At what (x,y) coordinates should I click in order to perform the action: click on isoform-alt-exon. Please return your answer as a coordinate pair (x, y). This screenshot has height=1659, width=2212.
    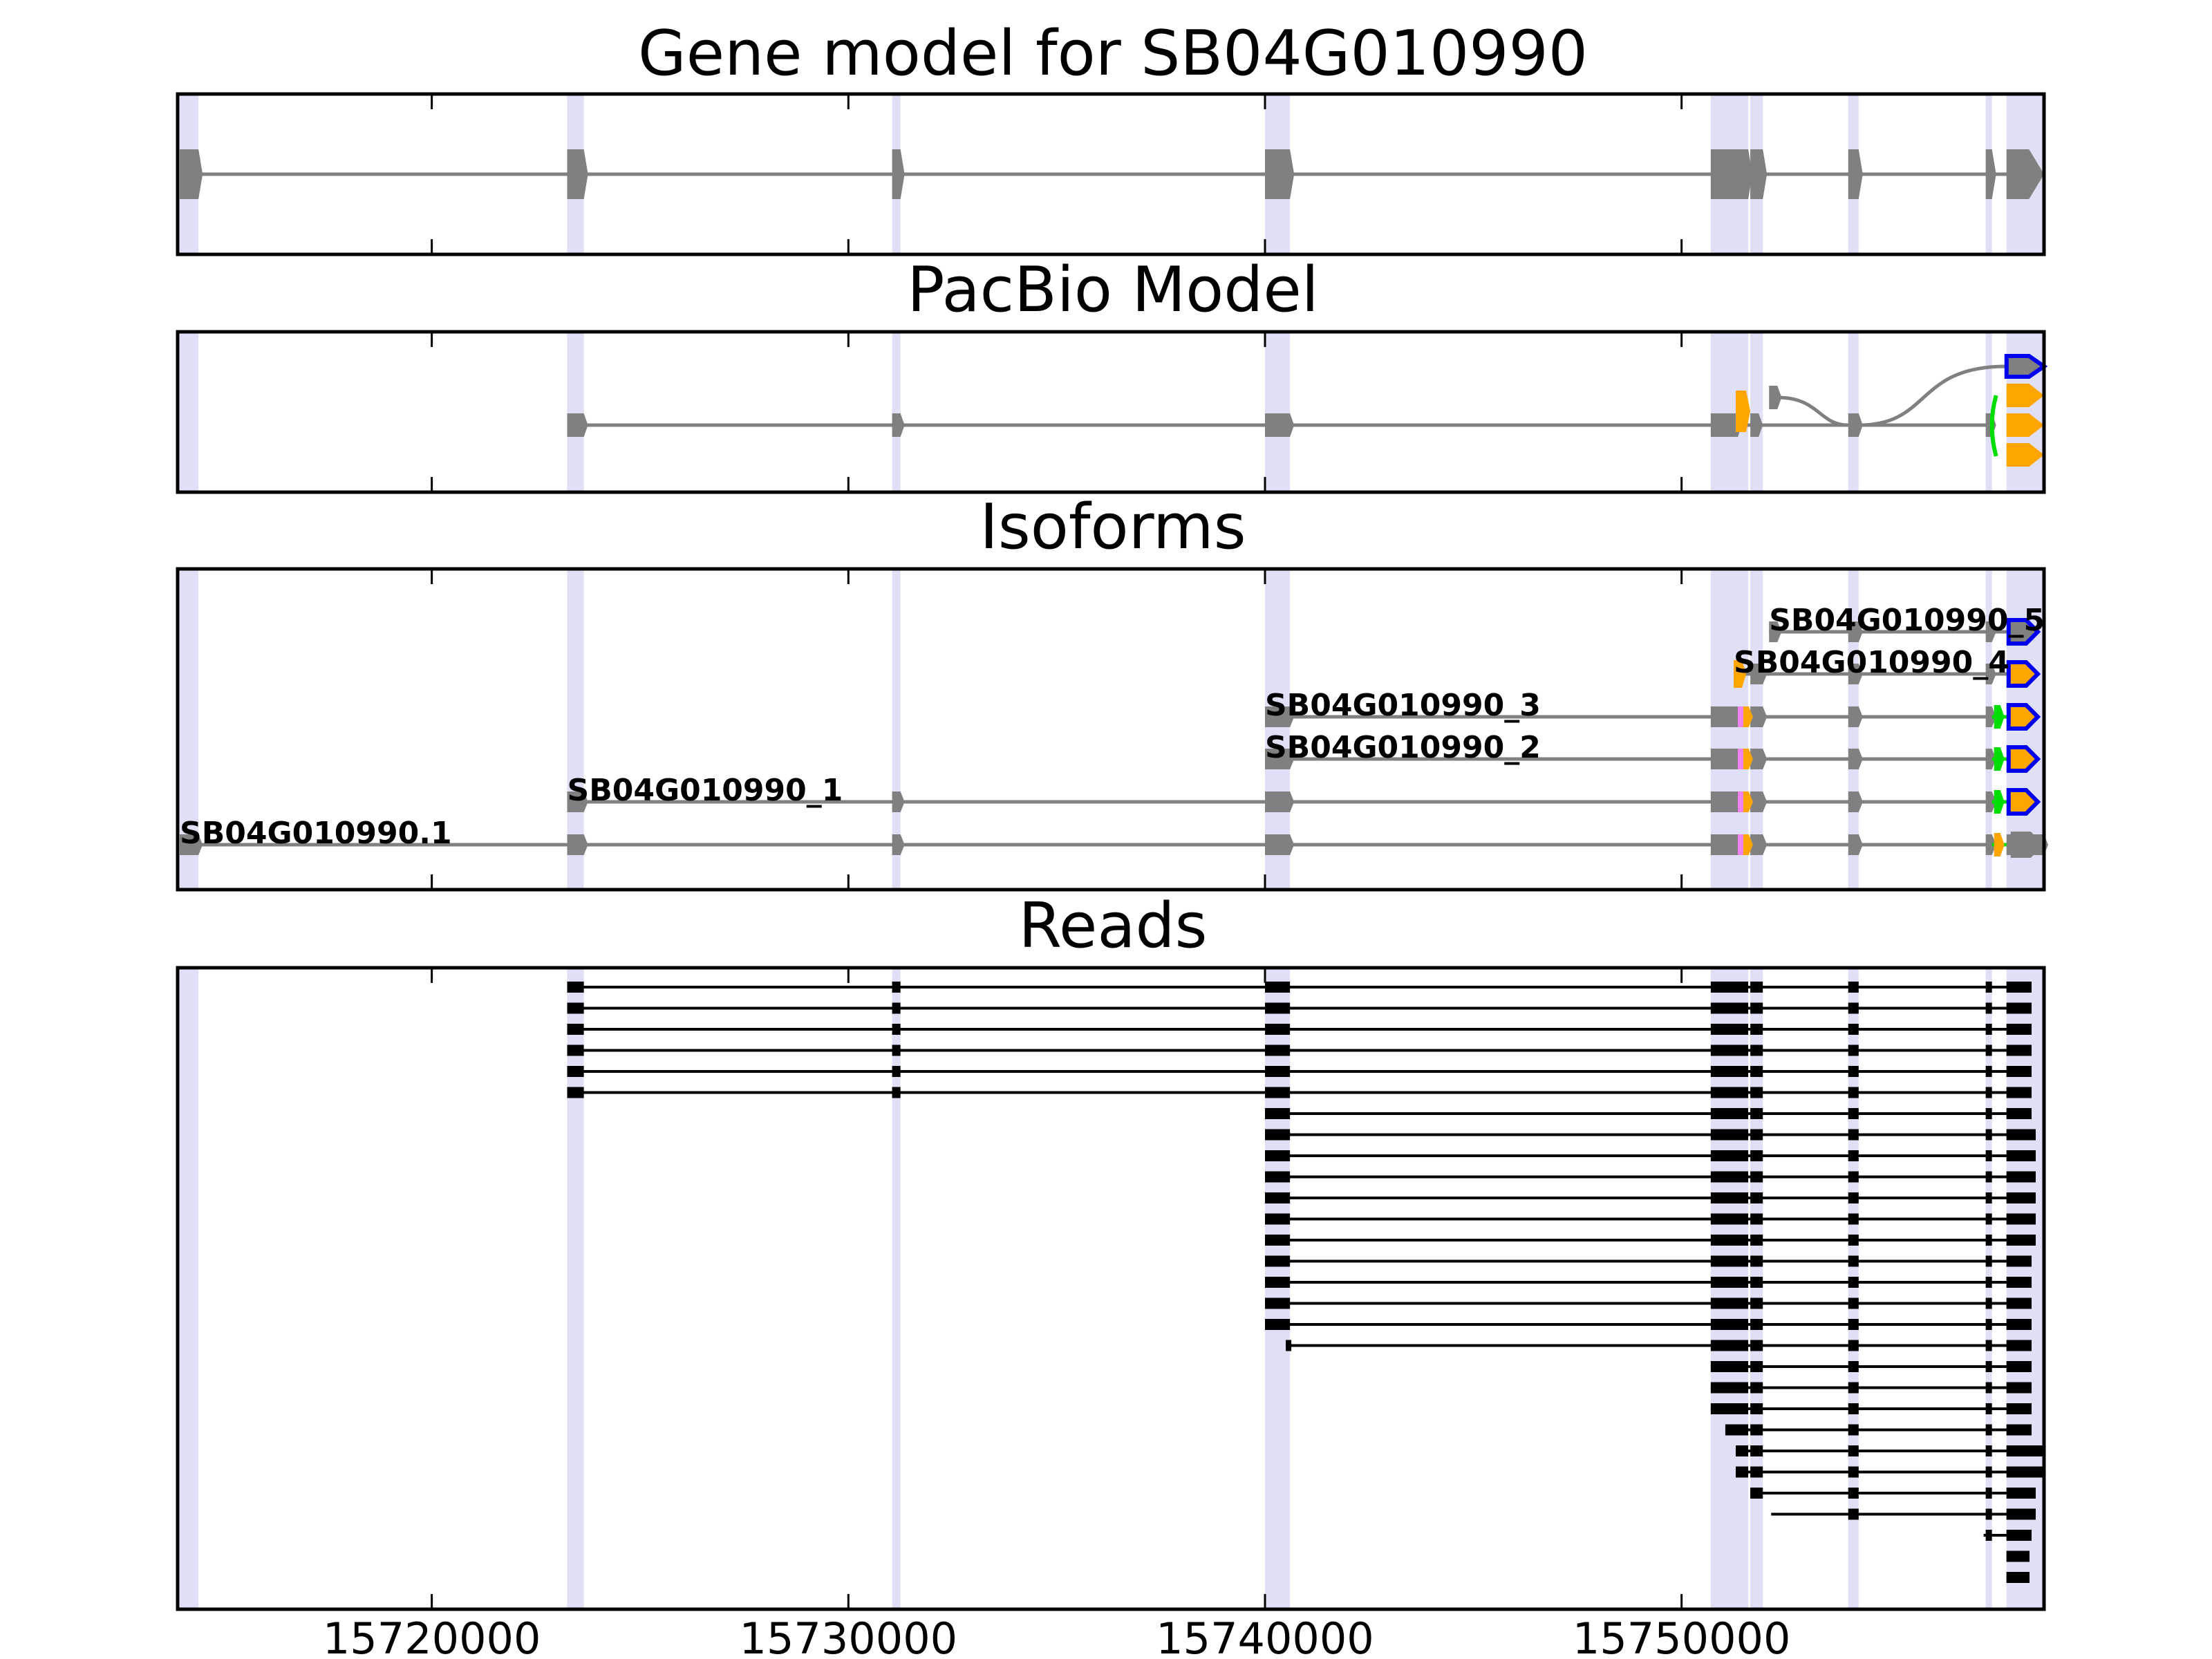
    Looking at the image, I should click on (1999, 759).